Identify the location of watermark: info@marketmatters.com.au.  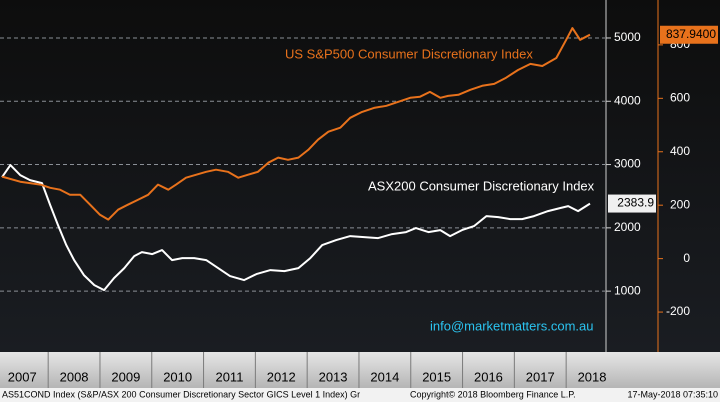
(511, 325).